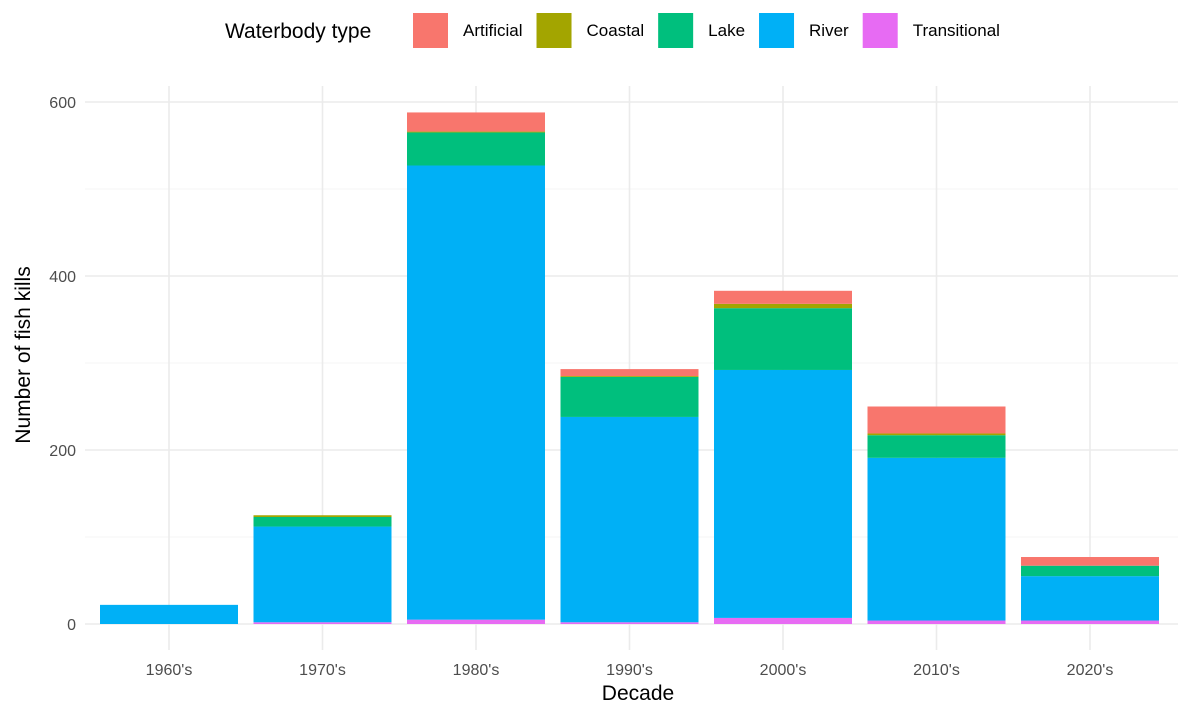 The height and width of the screenshot is (703, 1179). I want to click on x-tick-label: 1990's, so click(629, 670).